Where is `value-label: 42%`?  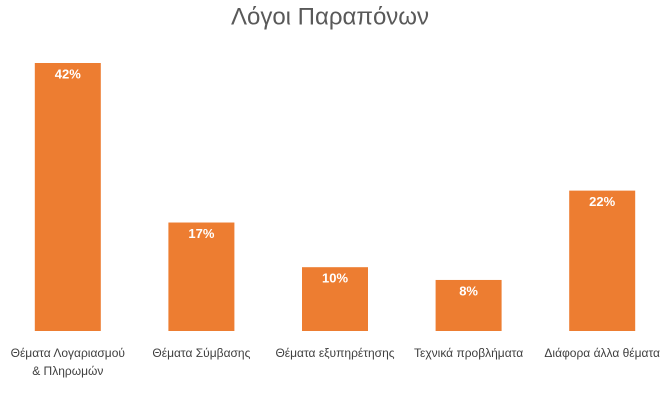
value-label: 42% is located at coordinates (68, 73).